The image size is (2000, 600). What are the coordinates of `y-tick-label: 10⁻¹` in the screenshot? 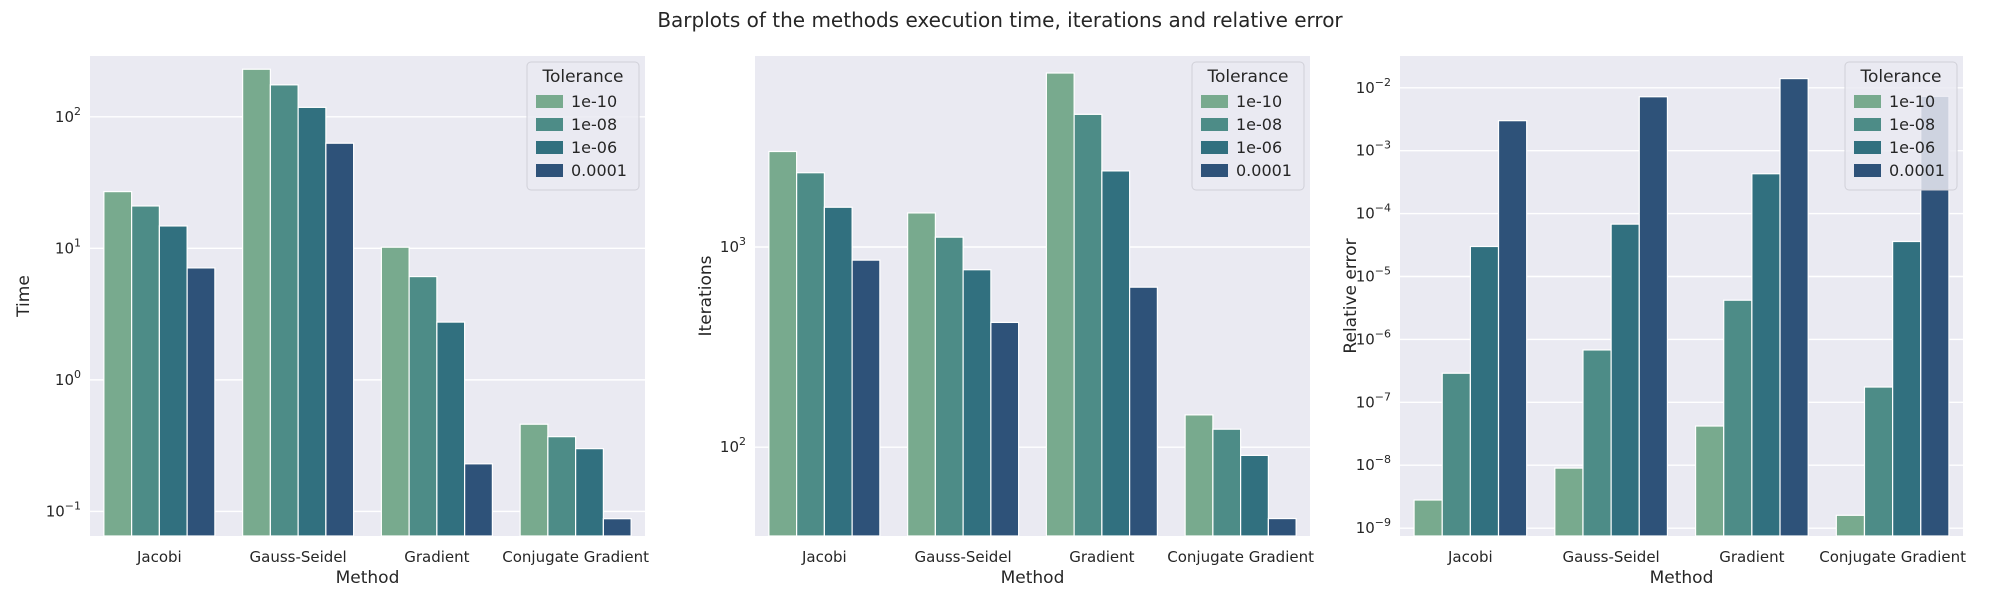 It's located at (63, 509).